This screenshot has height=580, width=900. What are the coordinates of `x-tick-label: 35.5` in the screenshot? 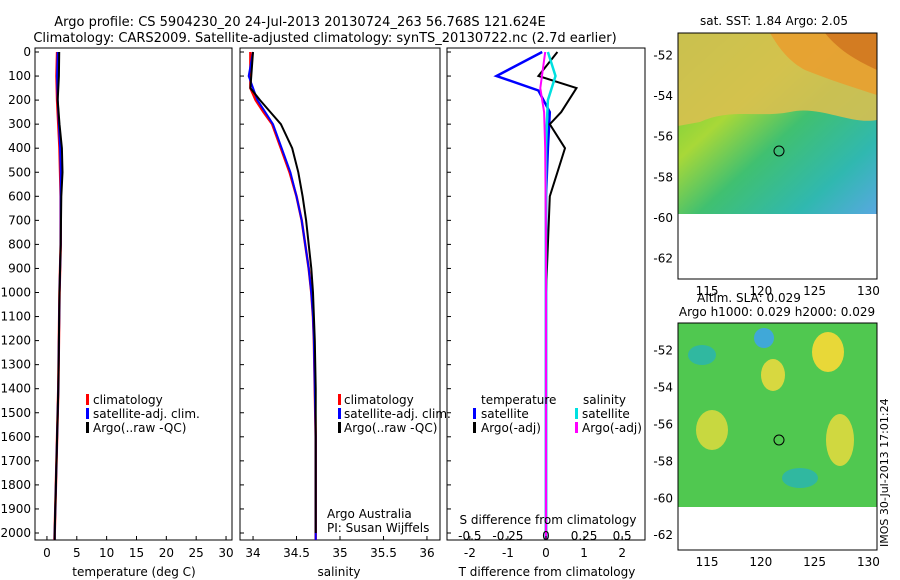 It's located at (383, 553).